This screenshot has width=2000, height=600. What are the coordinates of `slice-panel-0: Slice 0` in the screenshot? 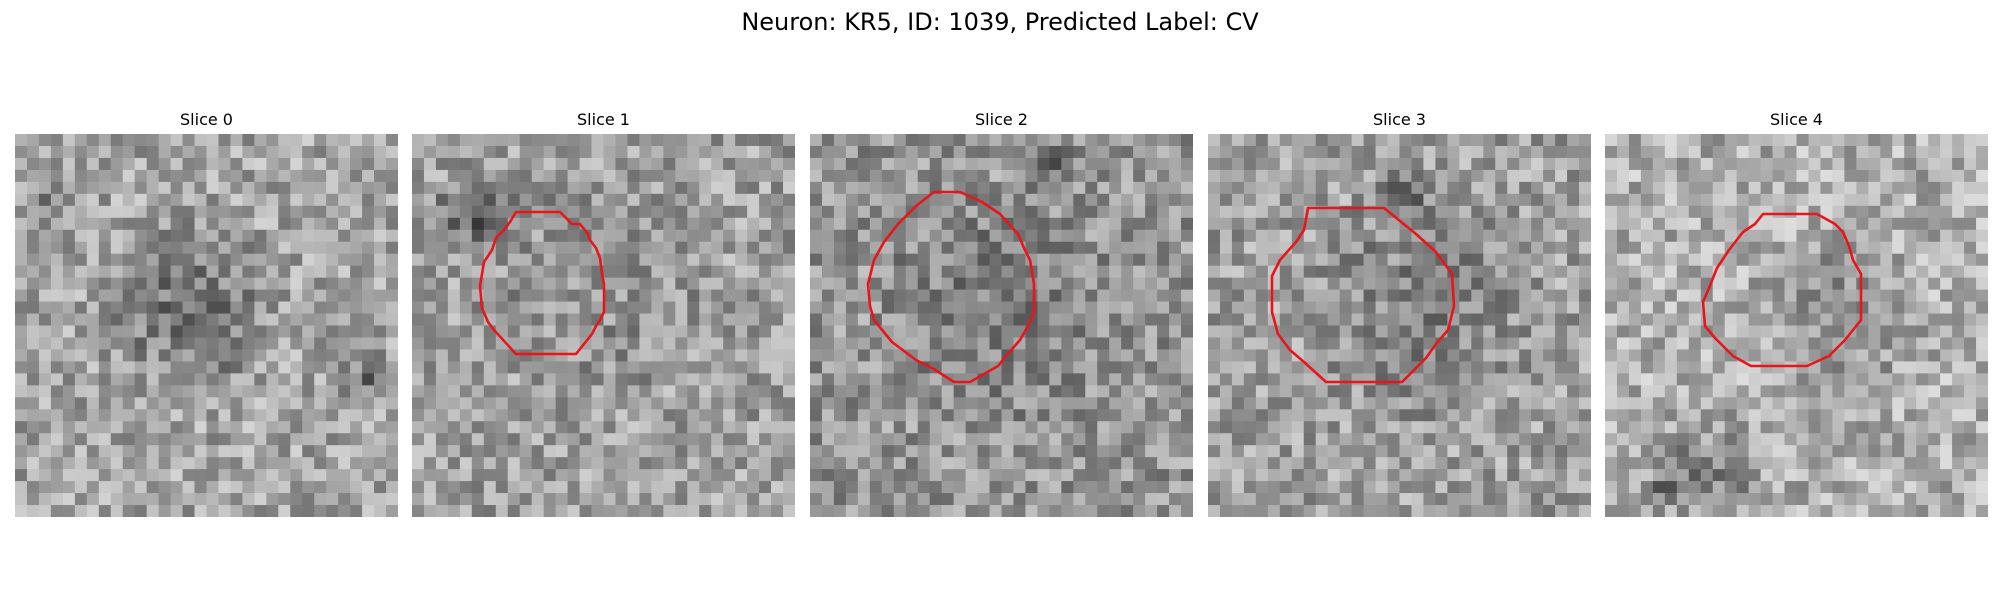 It's located at (206, 315).